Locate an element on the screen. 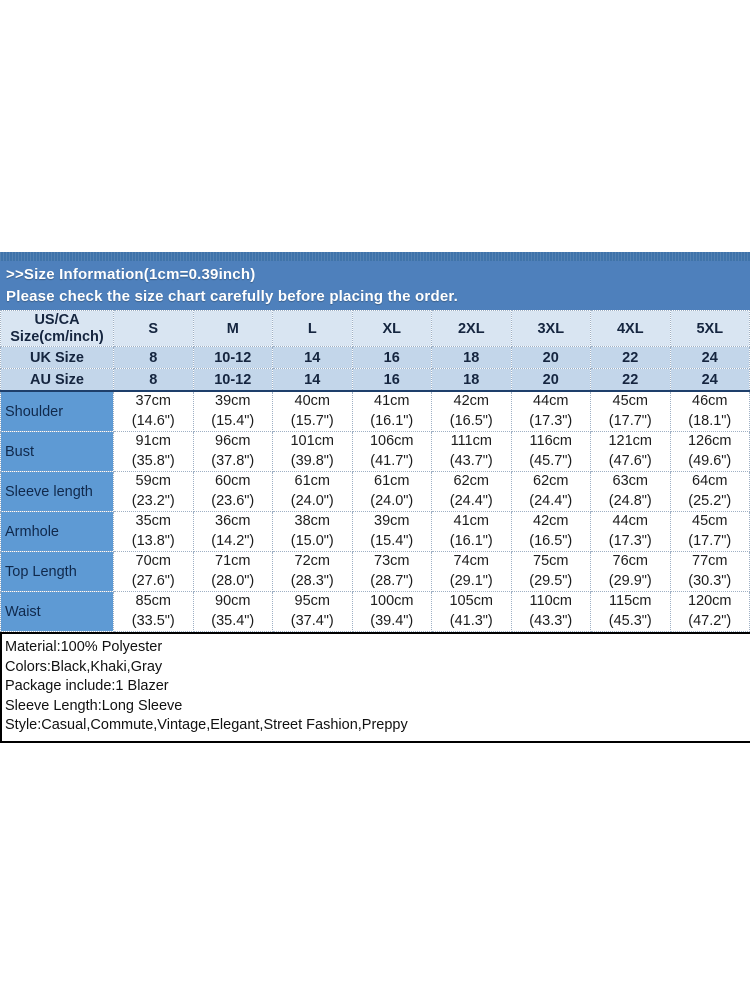 This screenshot has width=750, height=1000. au-size-value: 8 is located at coordinates (153, 380).